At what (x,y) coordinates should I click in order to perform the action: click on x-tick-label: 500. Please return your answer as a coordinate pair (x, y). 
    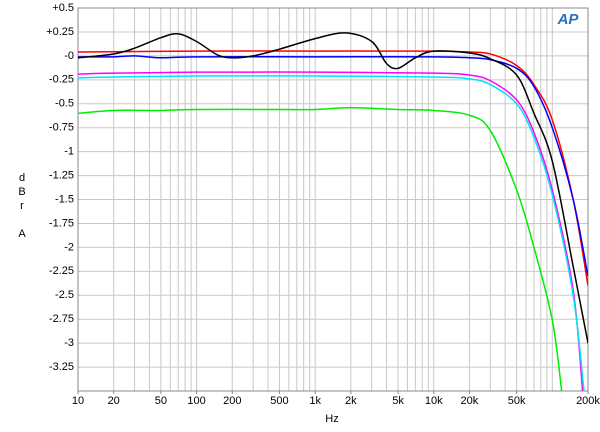
    Looking at the image, I should click on (279, 401).